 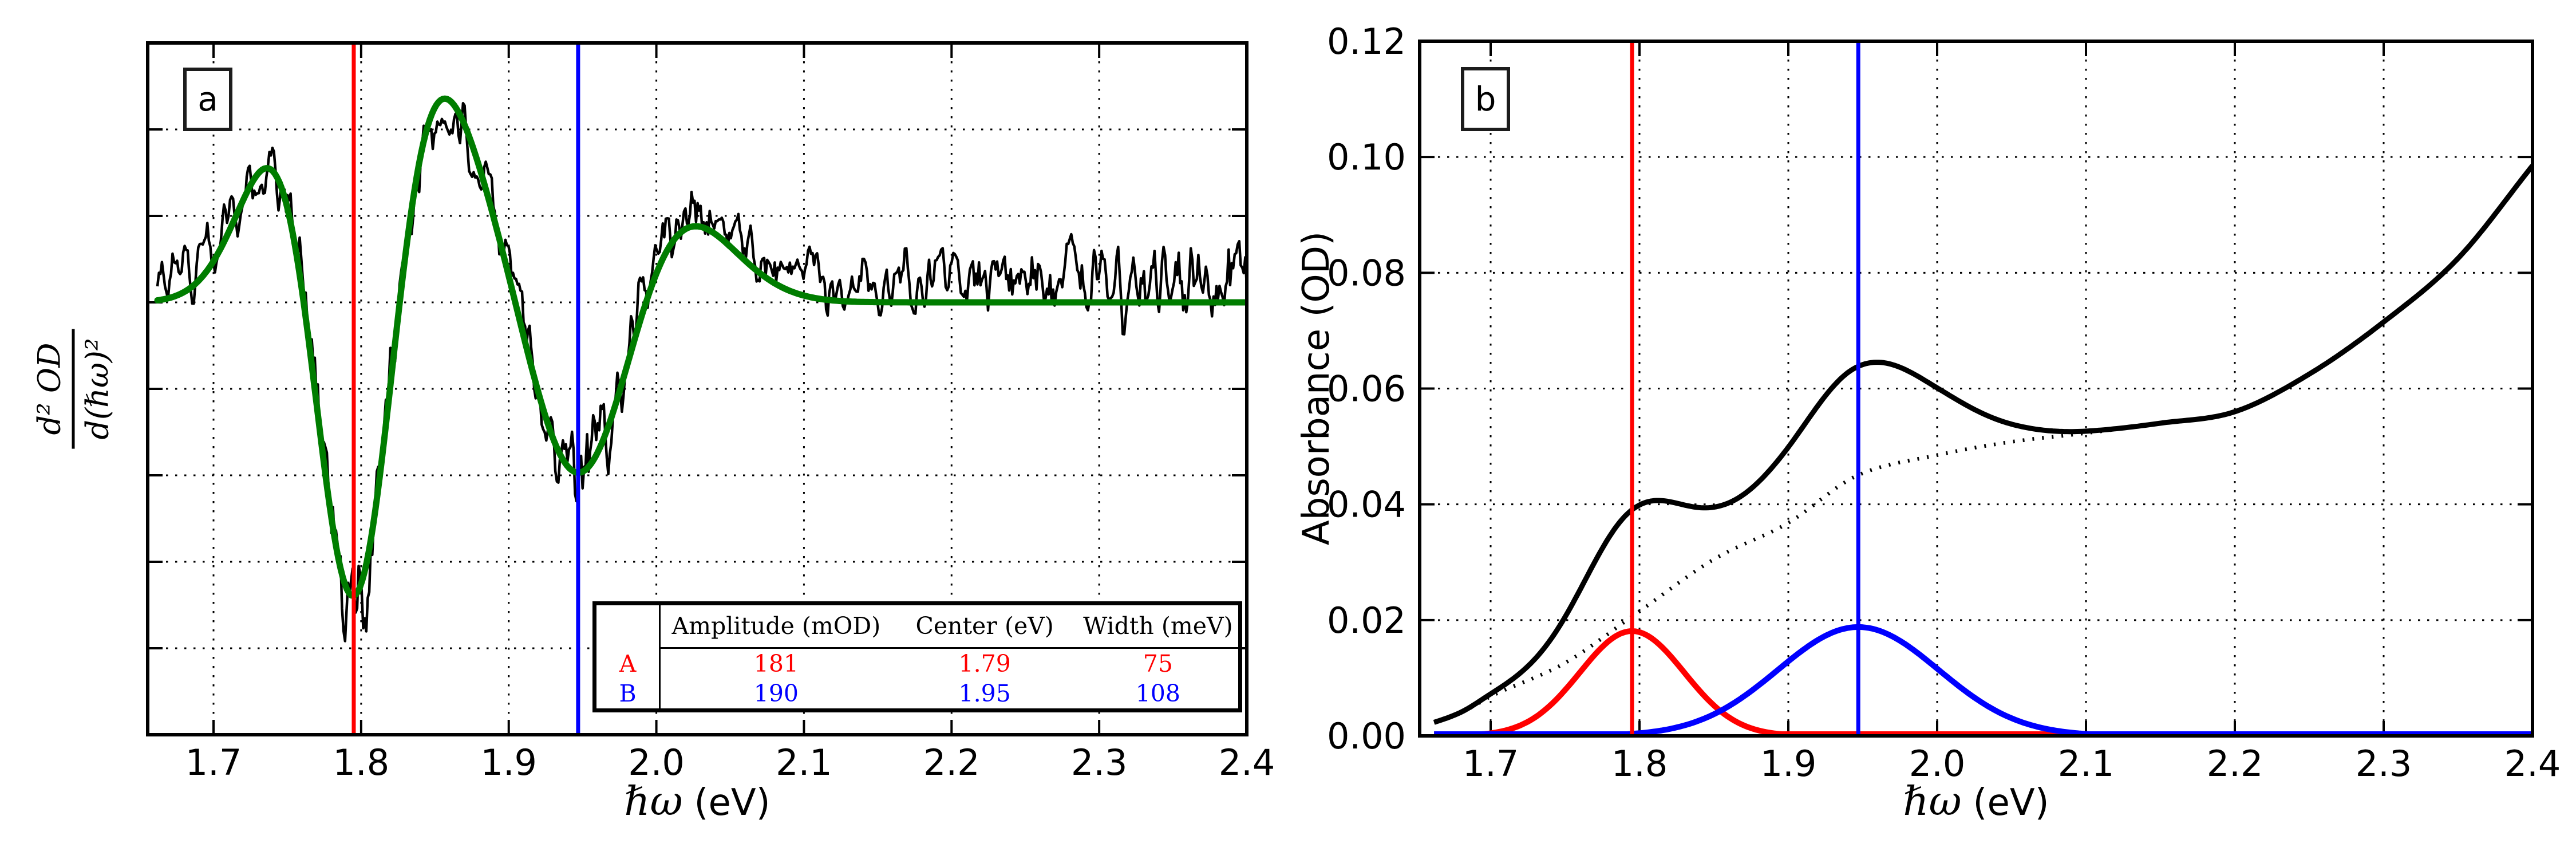 I want to click on panel-b-label-box: b, so click(x=1485, y=99).